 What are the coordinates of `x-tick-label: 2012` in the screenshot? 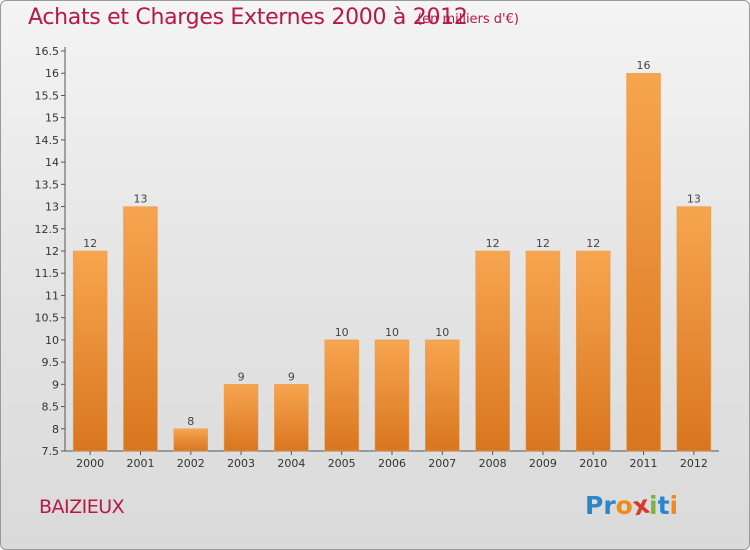 It's located at (694, 463).